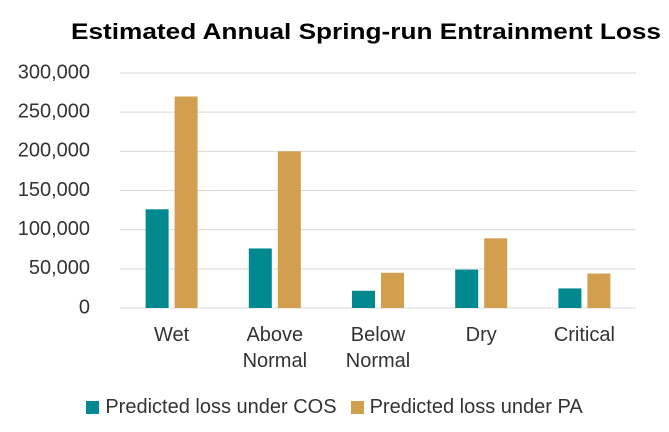 The width and height of the screenshot is (669, 432). I want to click on legend-label: Predicted loss under PA, so click(476, 407).